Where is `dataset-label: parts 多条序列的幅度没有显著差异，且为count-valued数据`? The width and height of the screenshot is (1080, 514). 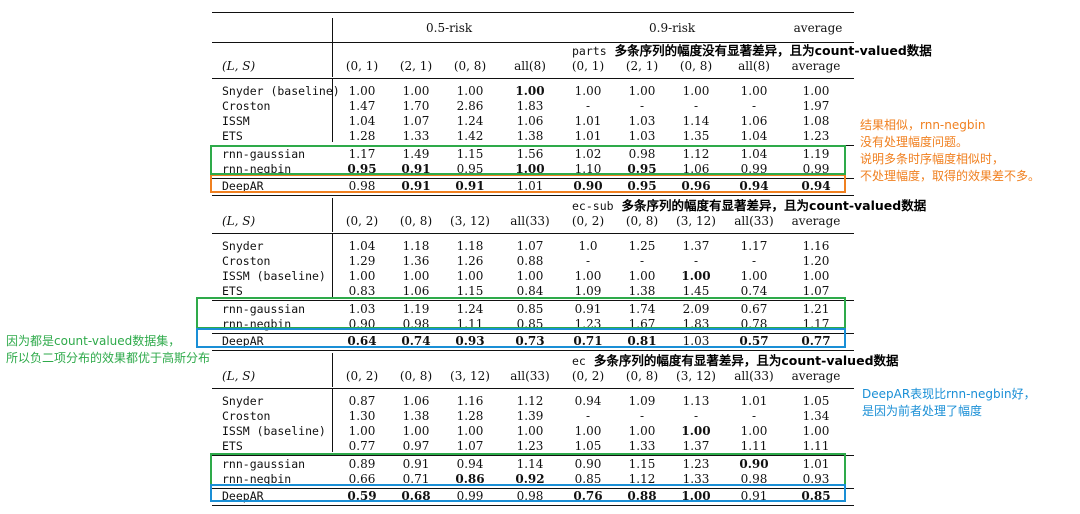 dataset-label: parts 多条序列的幅度没有显著差异，且为count-valued数据 is located at coordinates (752, 51).